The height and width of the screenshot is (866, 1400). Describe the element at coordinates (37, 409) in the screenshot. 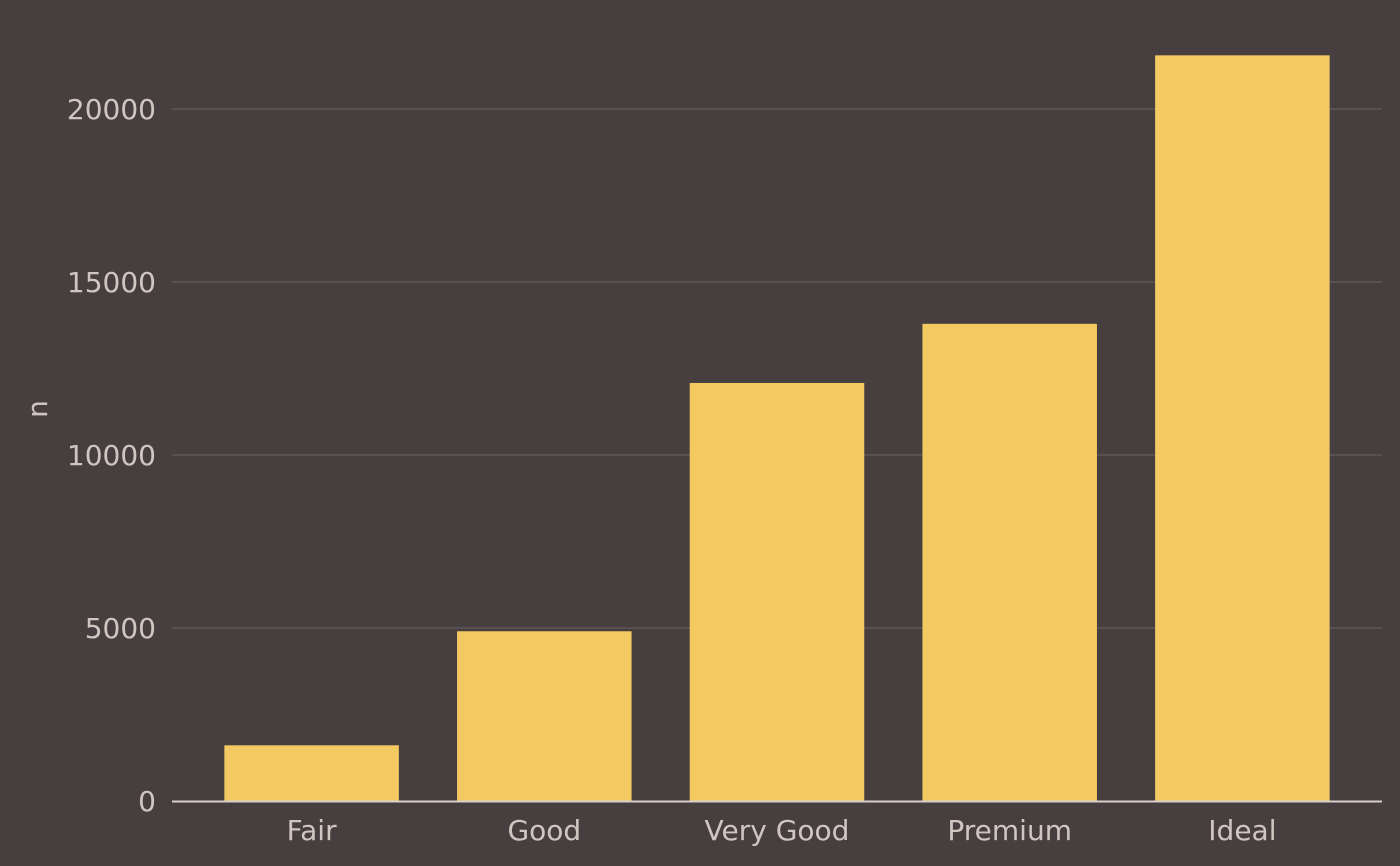

I see `y-axis-title: n` at that location.